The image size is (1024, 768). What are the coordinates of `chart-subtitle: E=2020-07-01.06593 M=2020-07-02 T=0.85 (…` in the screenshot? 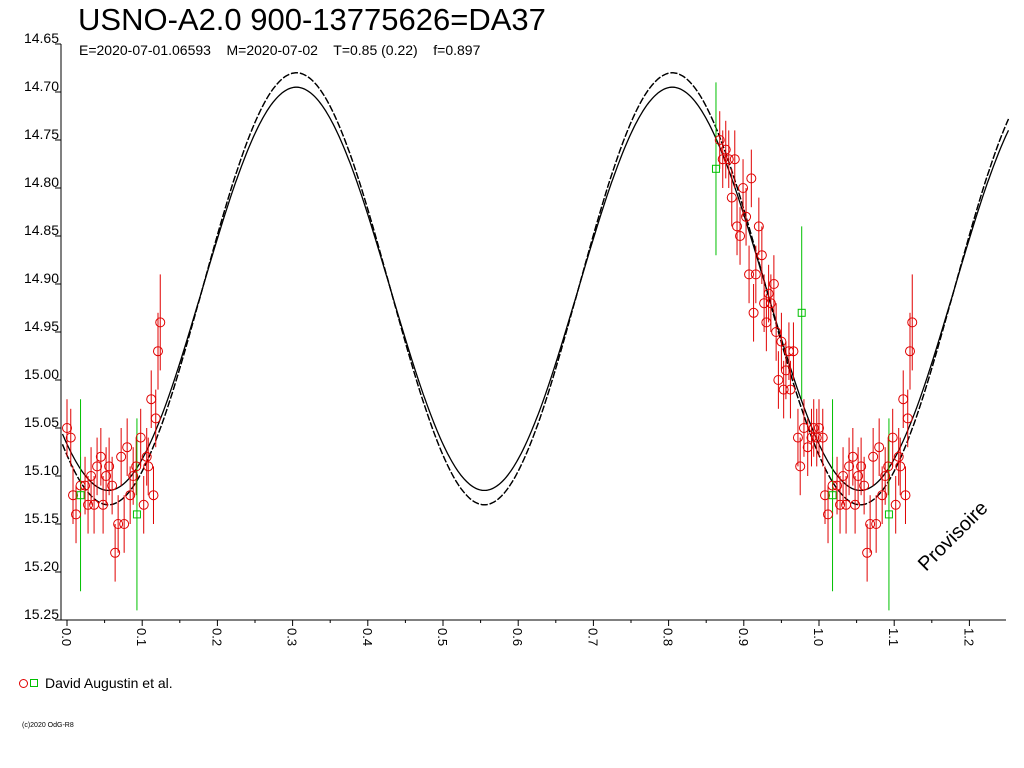 It's located at (280, 50).